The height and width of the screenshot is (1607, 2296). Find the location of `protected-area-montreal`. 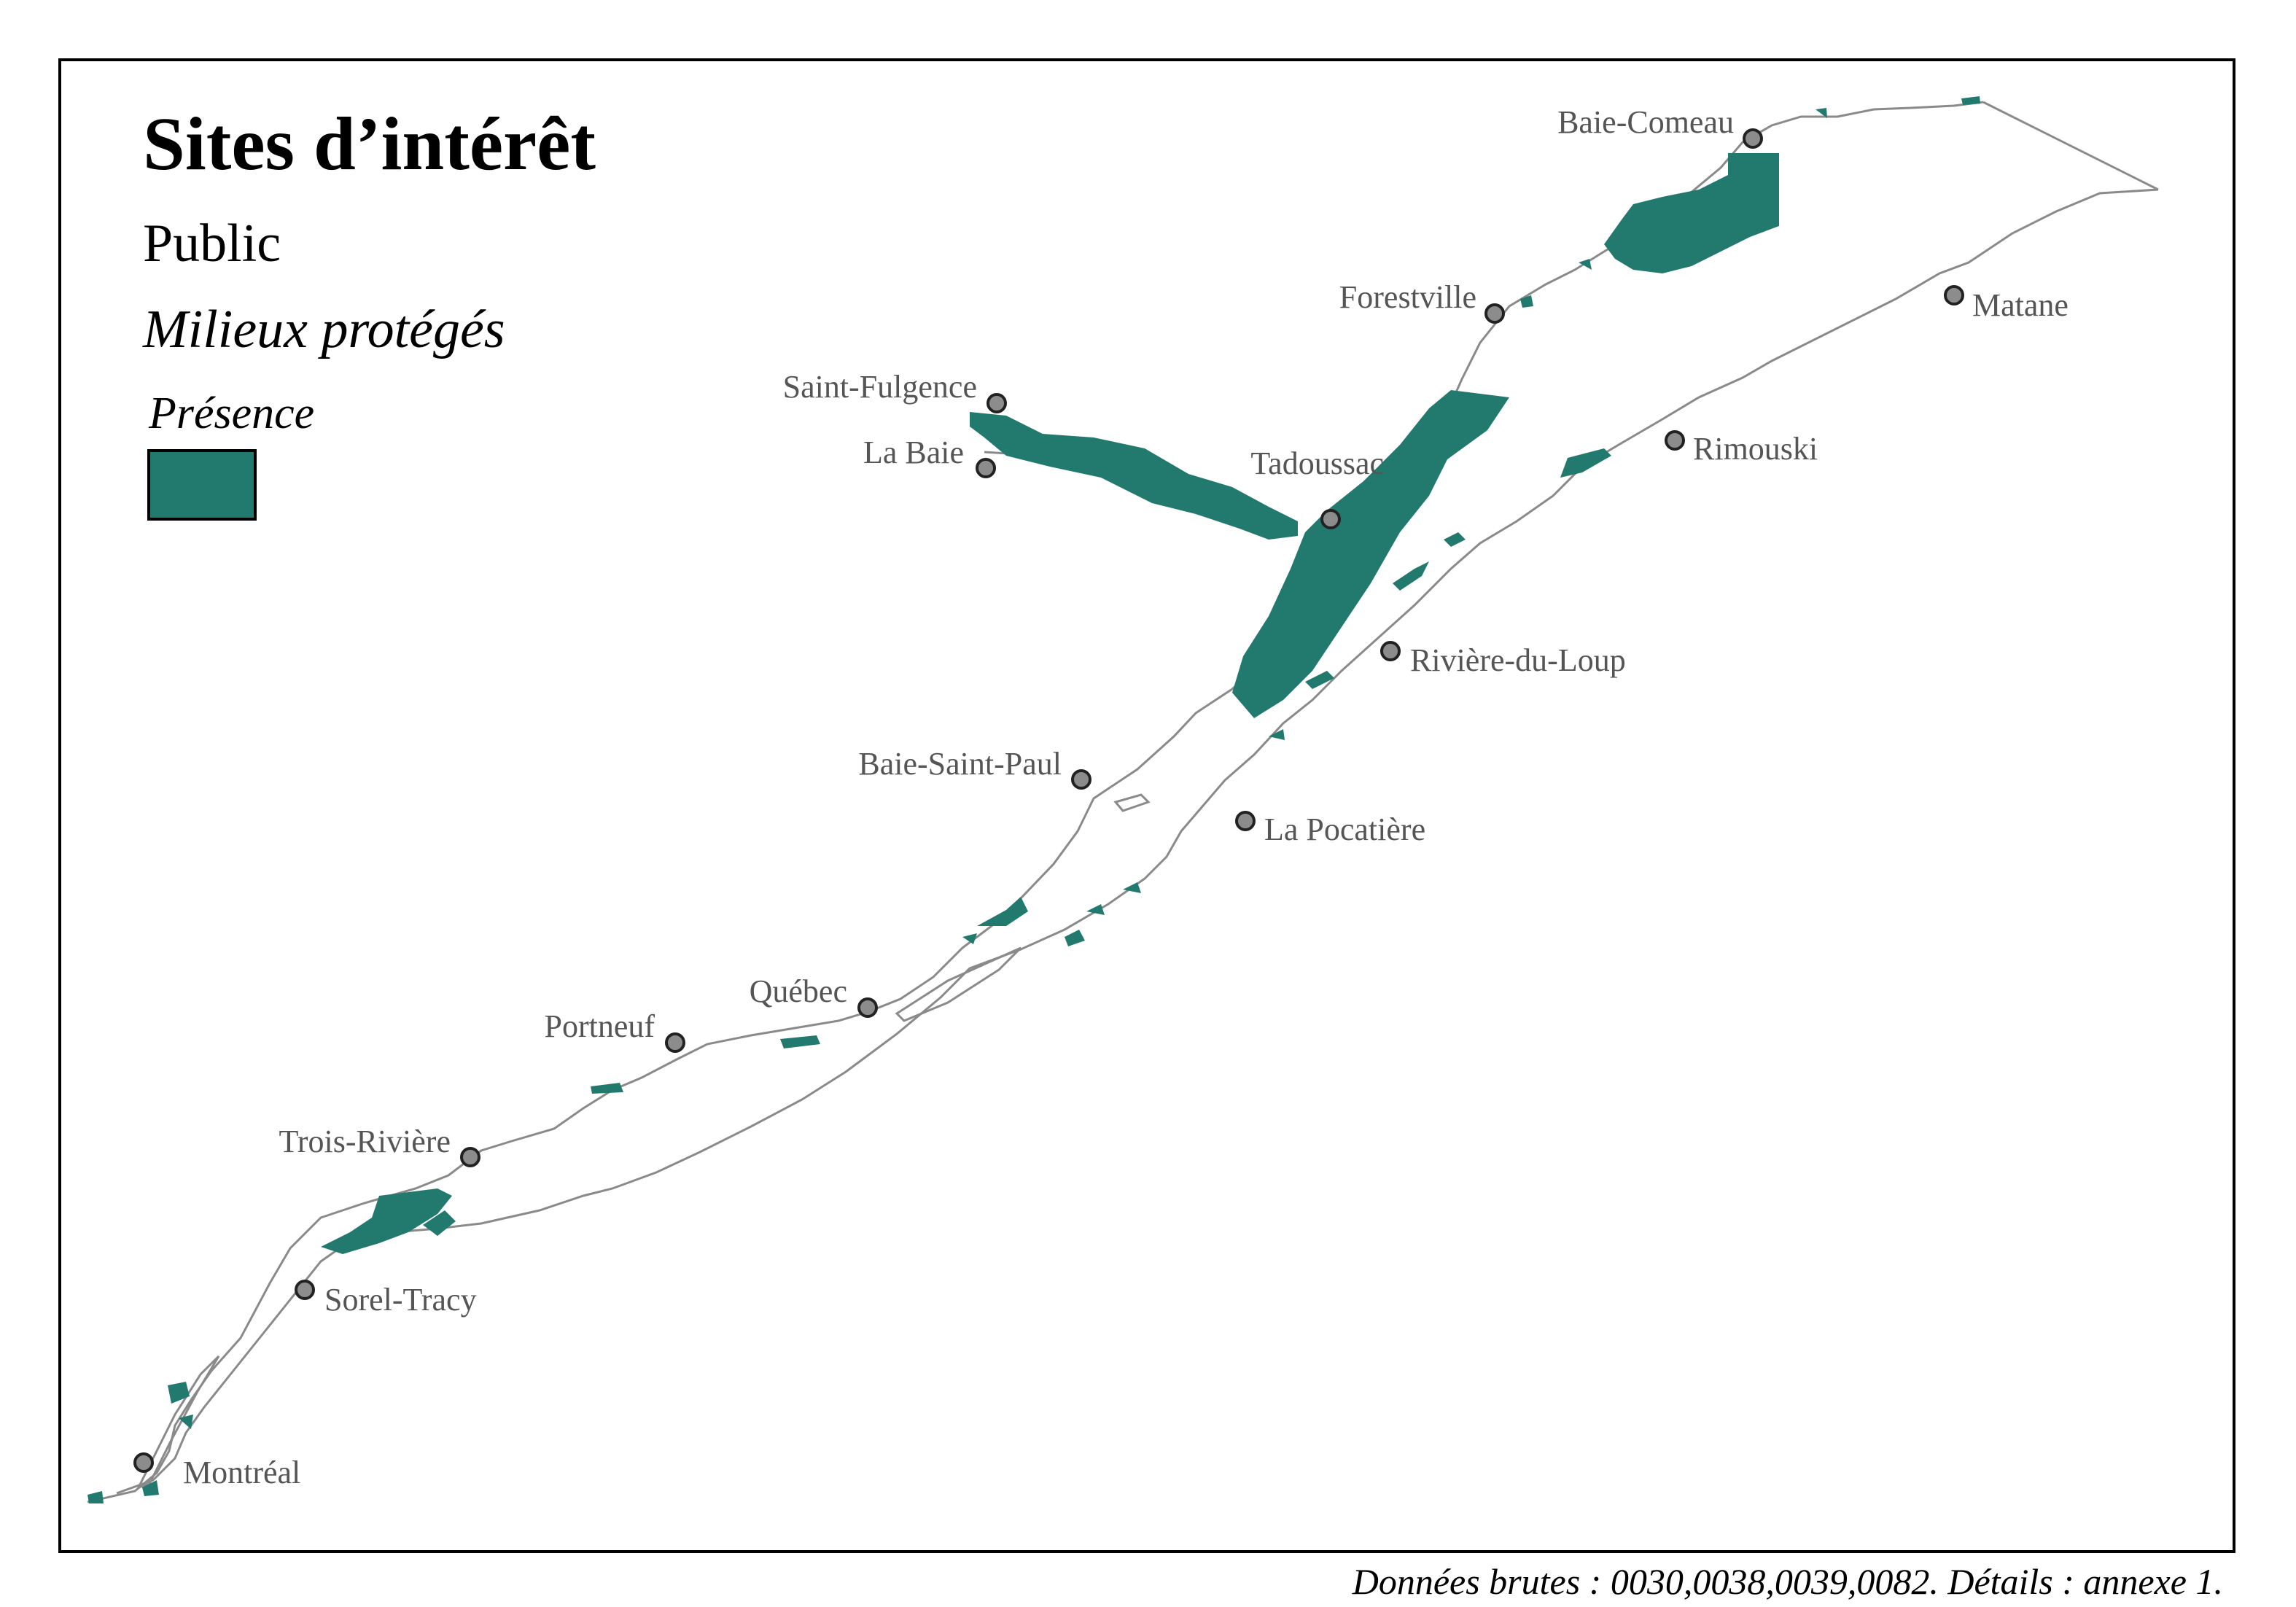

protected-area-montreal is located at coordinates (140, 1442).